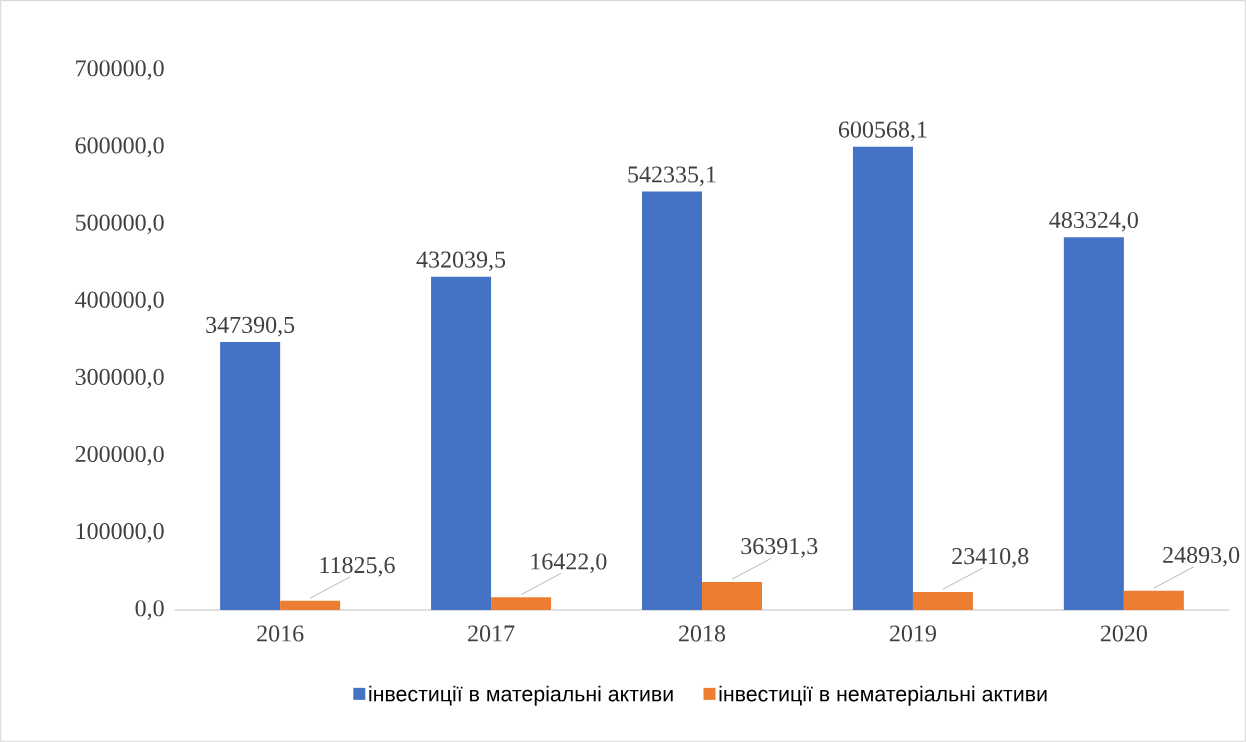  What do you see at coordinates (250, 326) in the screenshot?
I see `data-label: 347390,5` at bounding box center [250, 326].